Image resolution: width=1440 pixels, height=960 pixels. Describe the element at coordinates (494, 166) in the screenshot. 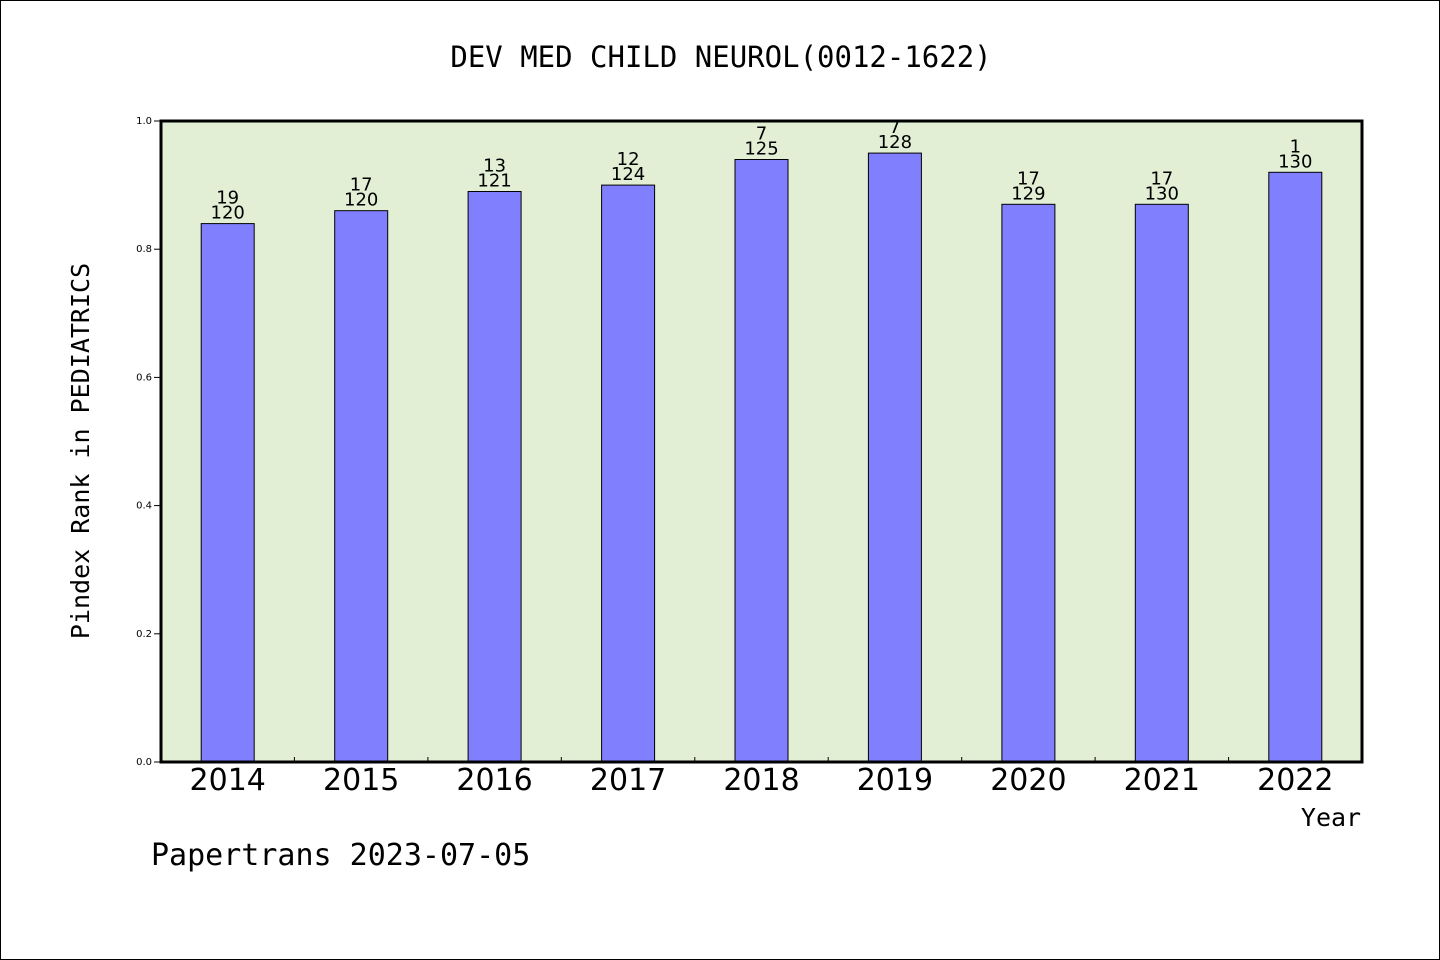

I see `bar-rank-label-2016: 13` at that location.